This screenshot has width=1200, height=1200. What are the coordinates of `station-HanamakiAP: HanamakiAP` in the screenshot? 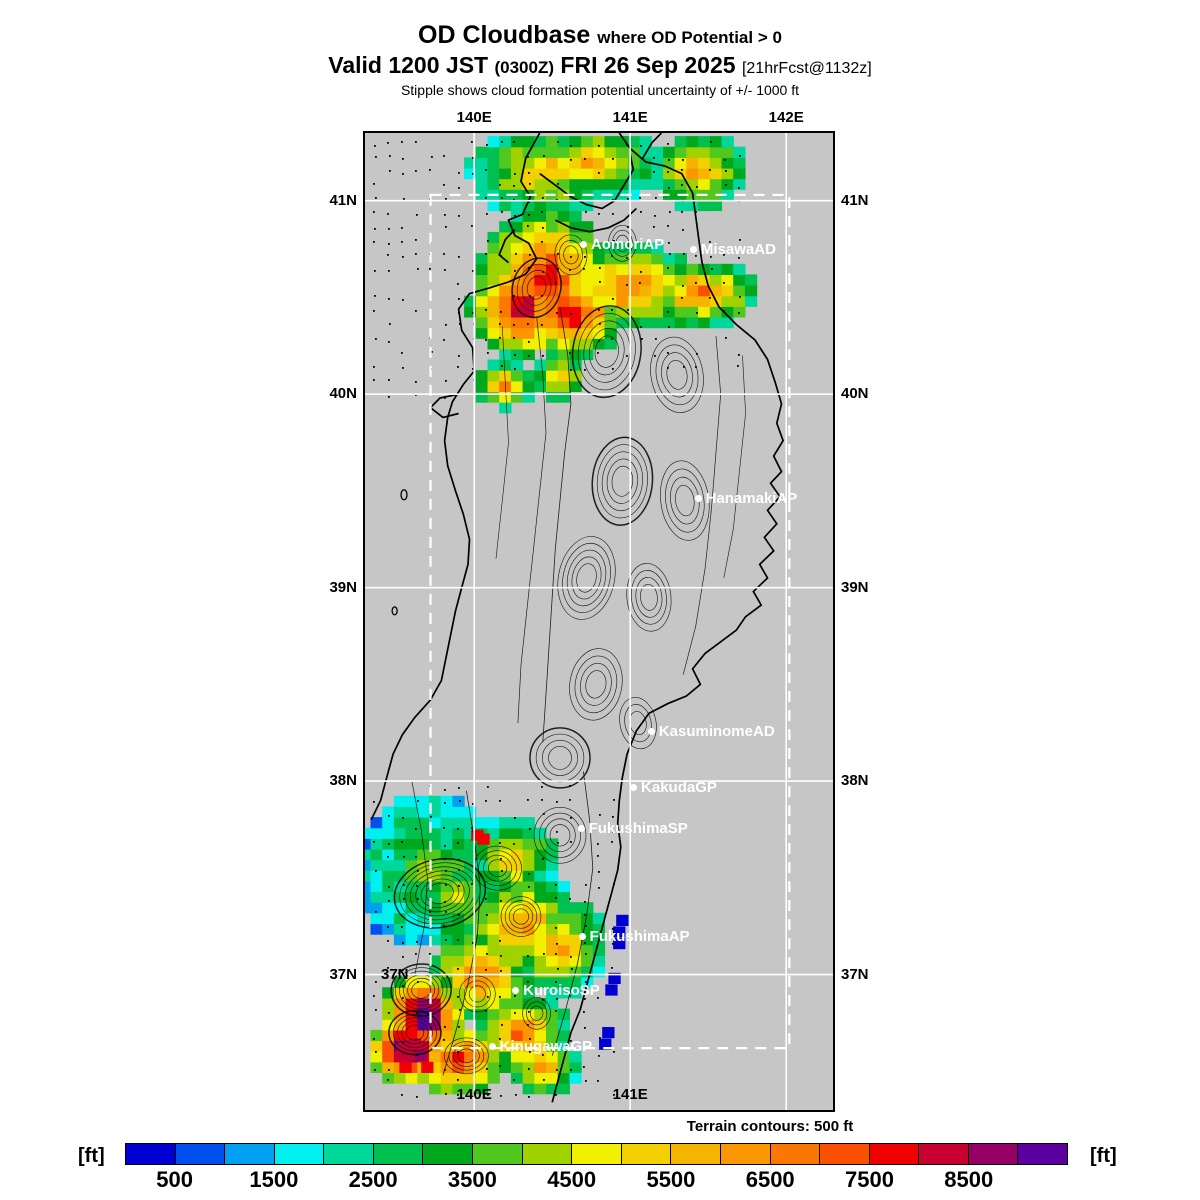 It's located at (746, 499).